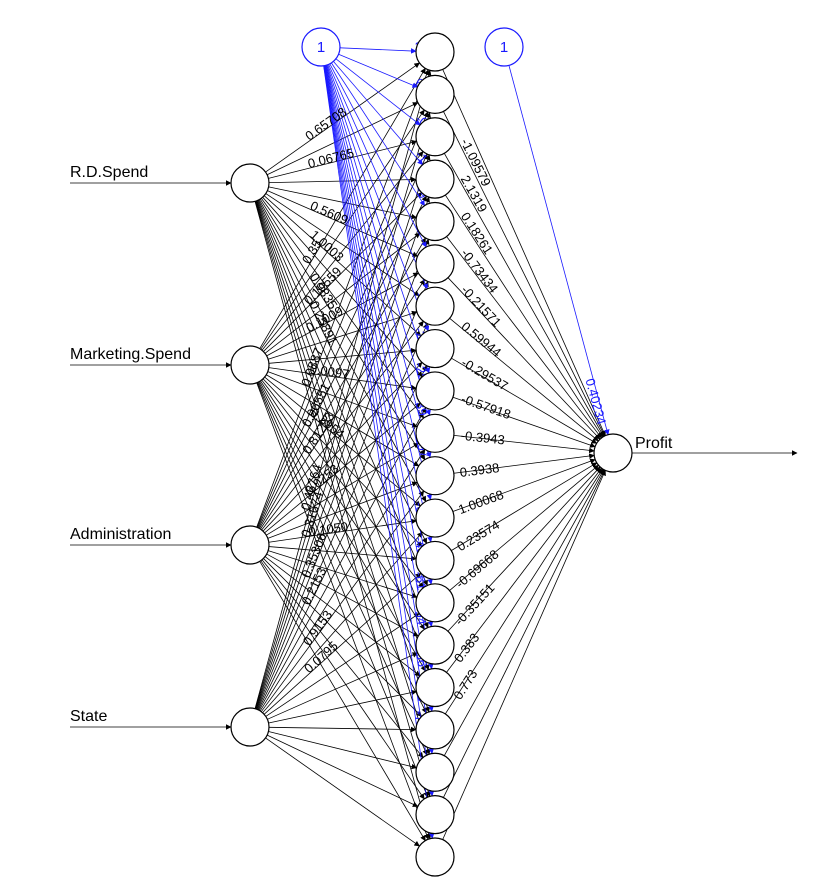 This screenshot has height=892, width=823. Describe the element at coordinates (654, 443) in the screenshot. I see `output-label: Profit` at that location.